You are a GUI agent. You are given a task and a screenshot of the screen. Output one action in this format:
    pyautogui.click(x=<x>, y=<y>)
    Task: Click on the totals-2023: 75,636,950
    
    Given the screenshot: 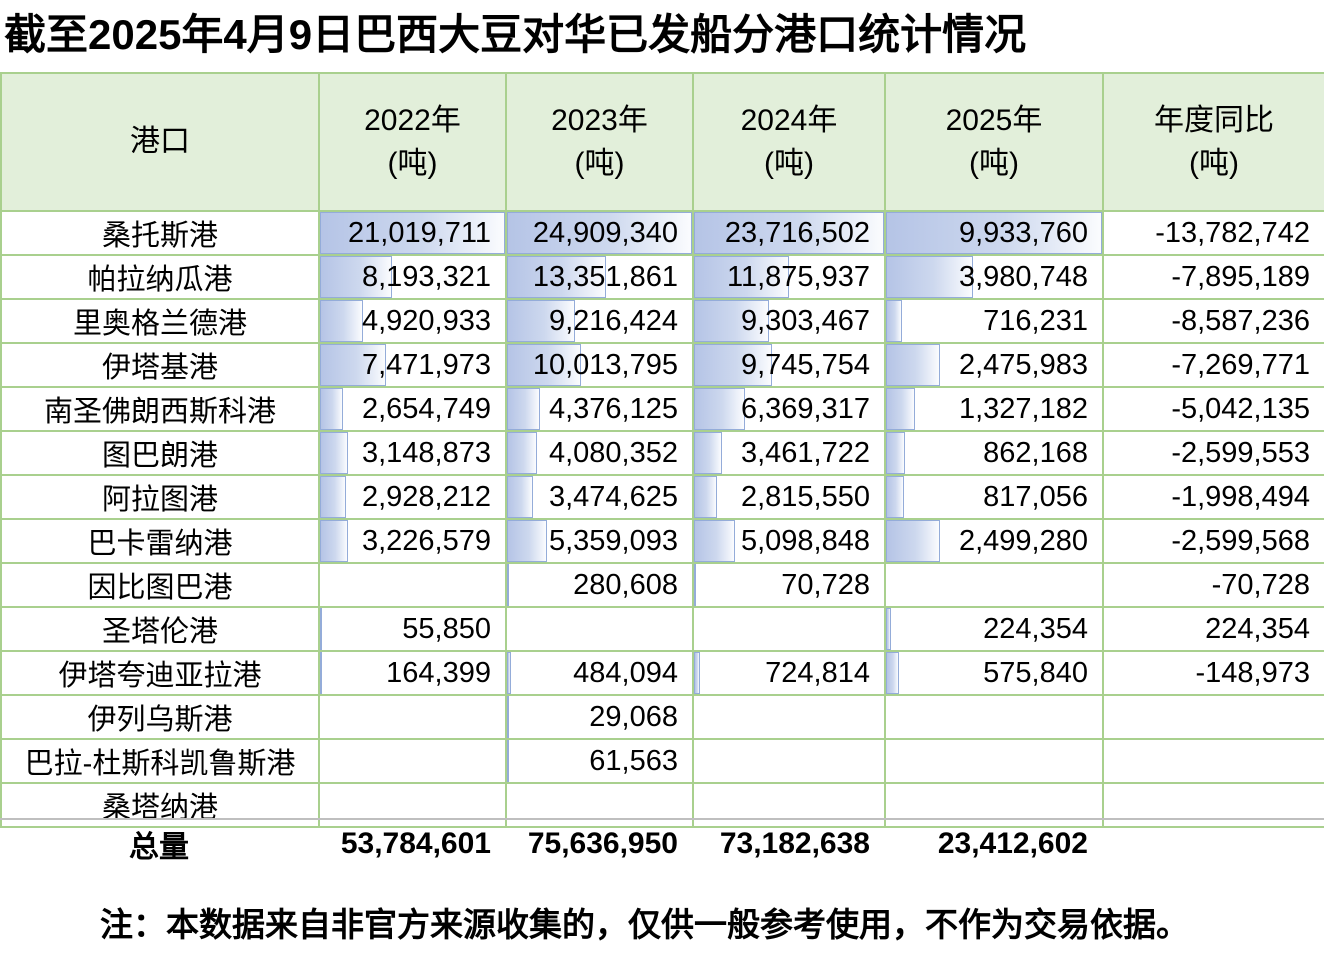 What is the action you would take?
    pyautogui.click(x=602, y=843)
    